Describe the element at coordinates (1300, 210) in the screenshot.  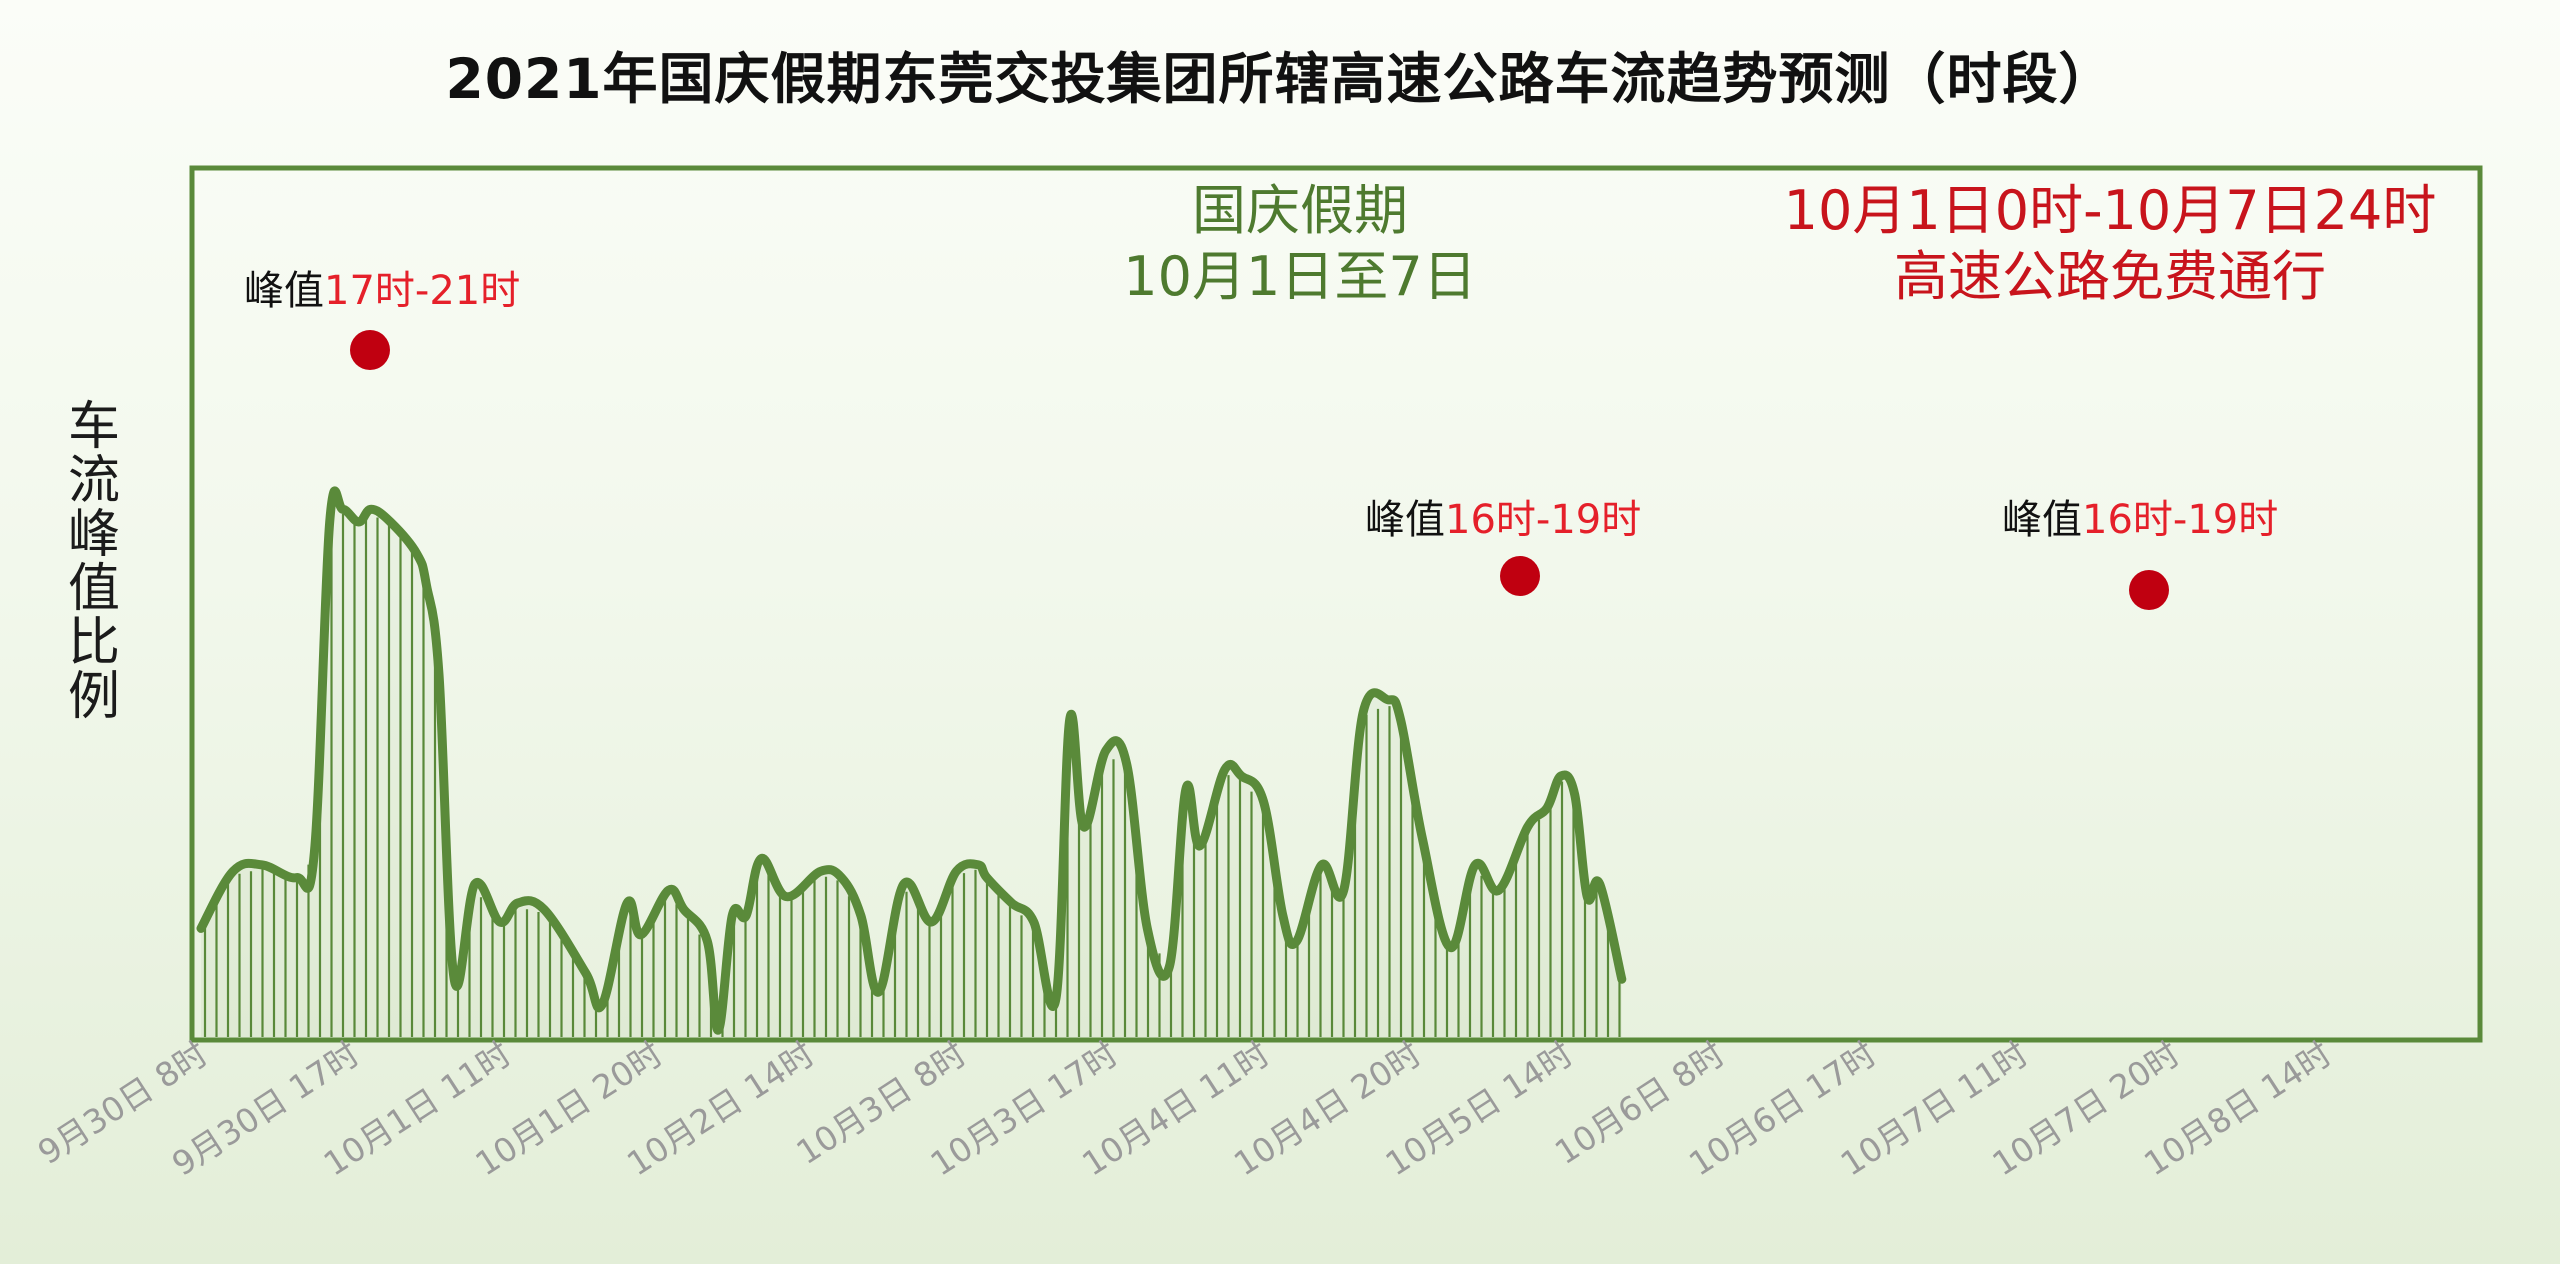
I see `holiday-note-line1: 国庆假期` at that location.